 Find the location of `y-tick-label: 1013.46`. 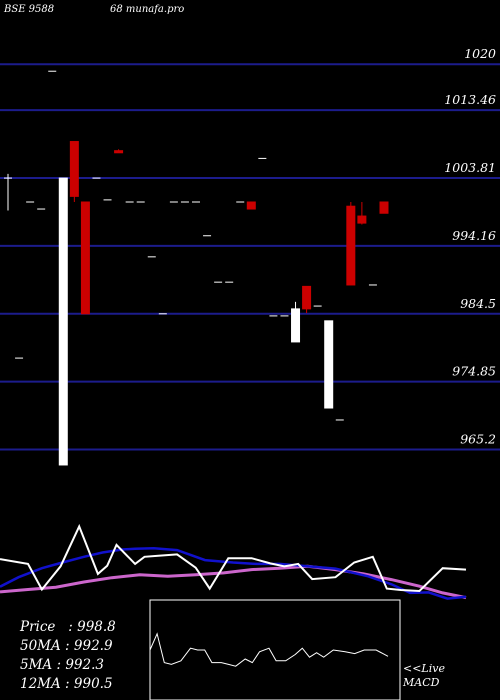

y-tick-label: 1013.46 is located at coordinates (470, 99).